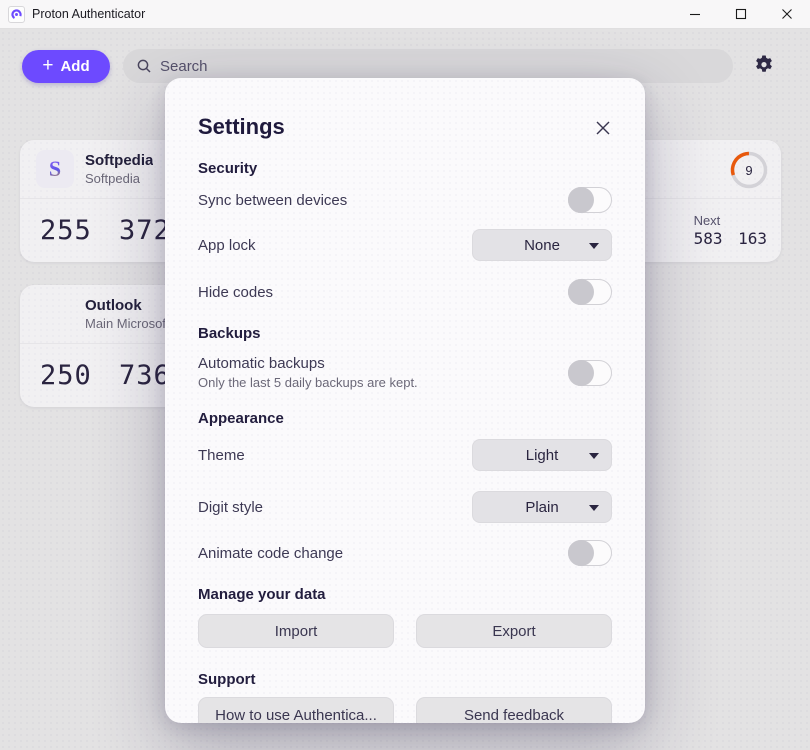 The image size is (810, 750). I want to click on digit-style-label: Digit style, so click(231, 507).